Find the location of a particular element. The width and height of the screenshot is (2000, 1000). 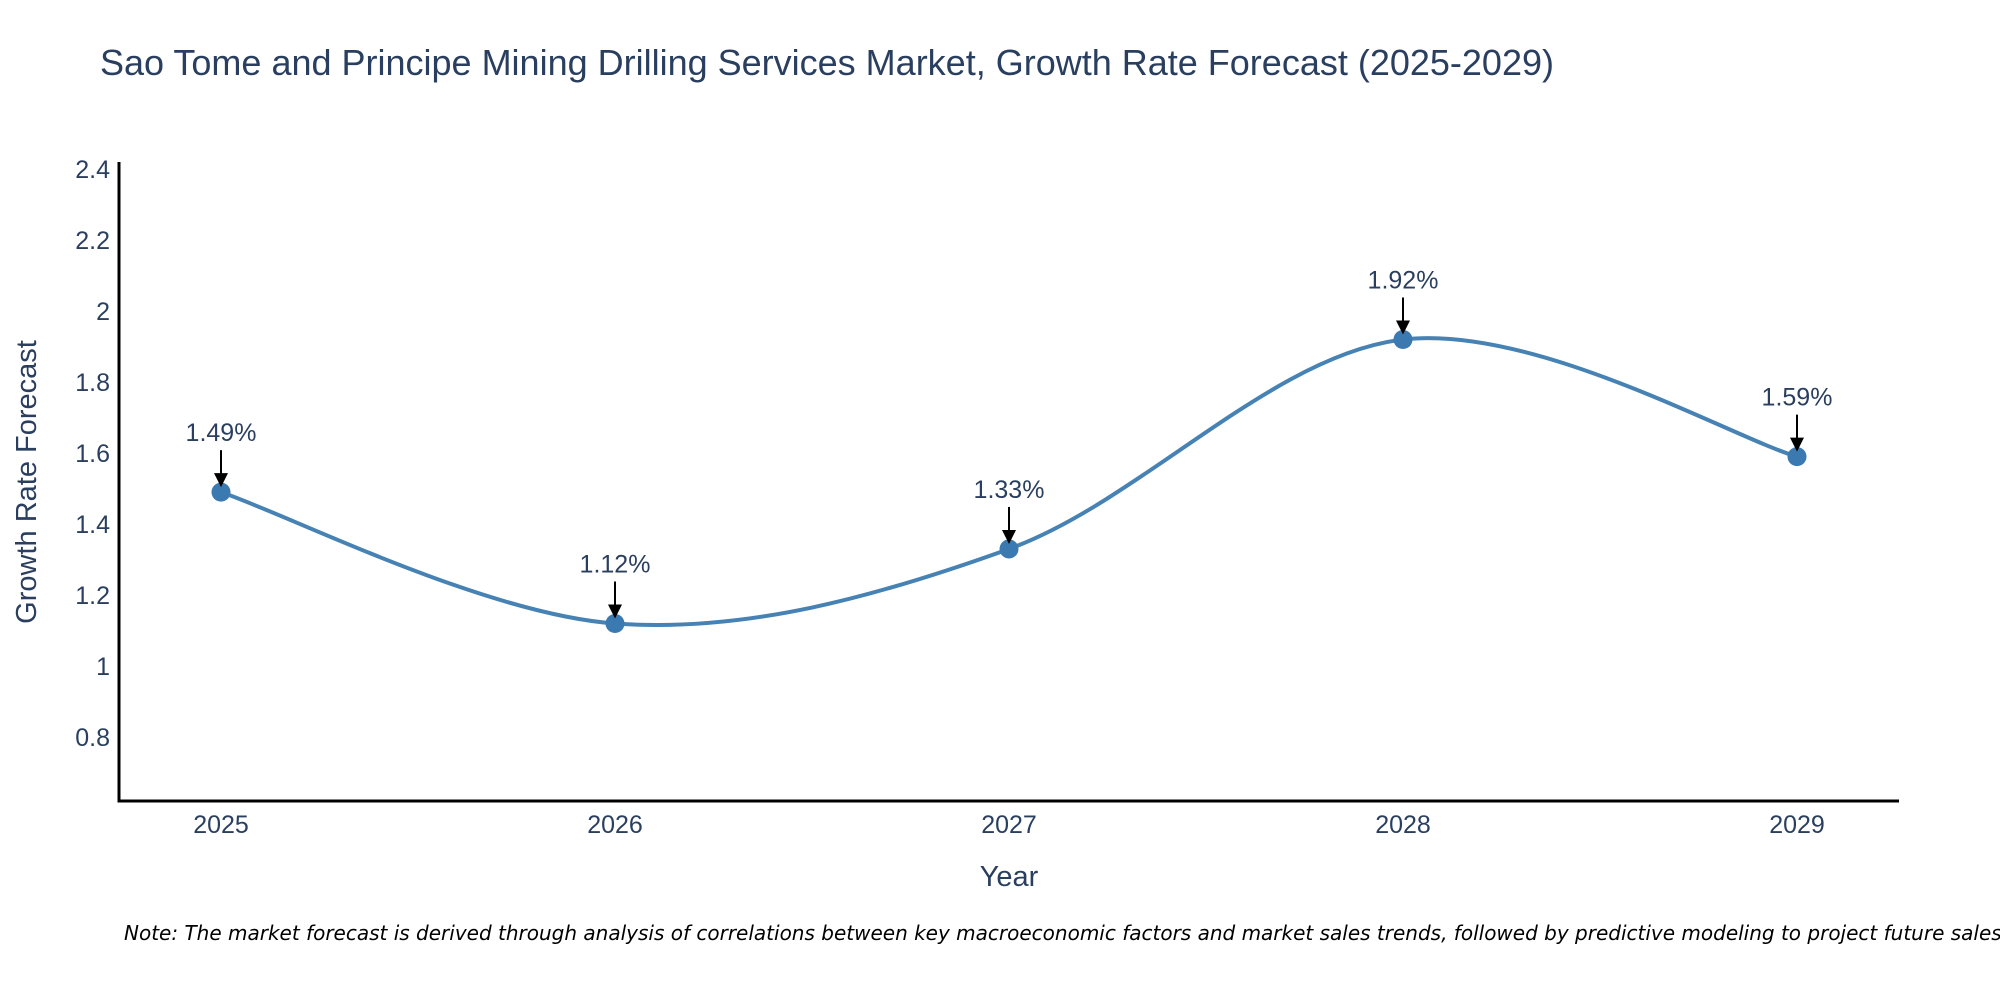

y-tick-label: 0.8 is located at coordinates (92, 738).